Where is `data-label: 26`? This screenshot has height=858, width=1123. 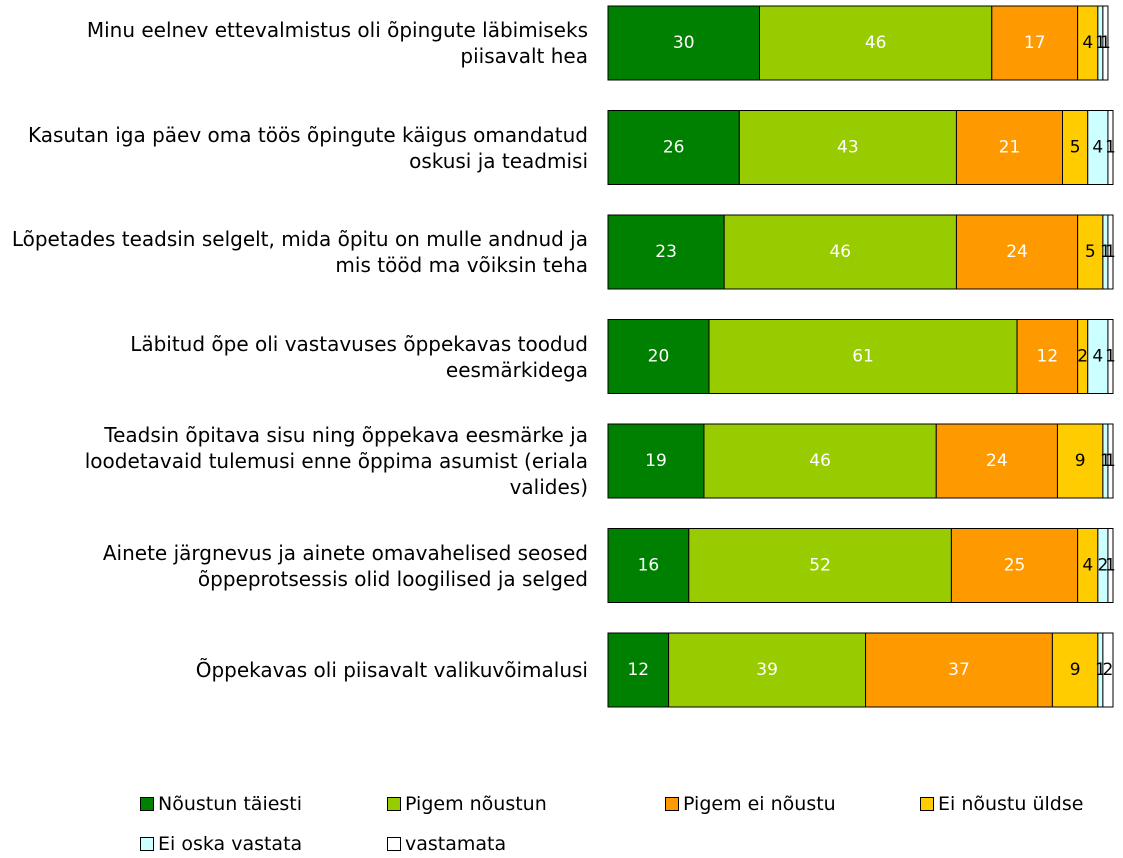
data-label: 26 is located at coordinates (674, 148).